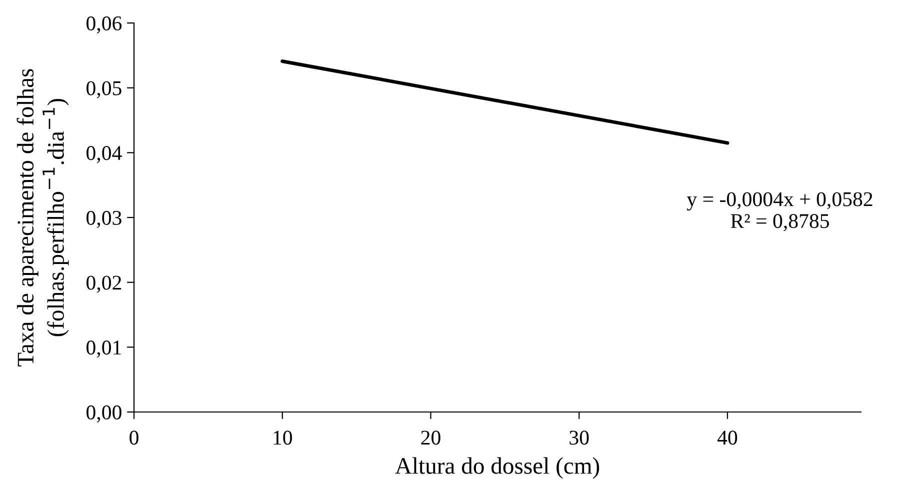  I want to click on y-axis-title: Taxa de aparecimento de folhas (folhas.perfilho$^{−1}$.dia$^{−1}$), so click(42, 217).